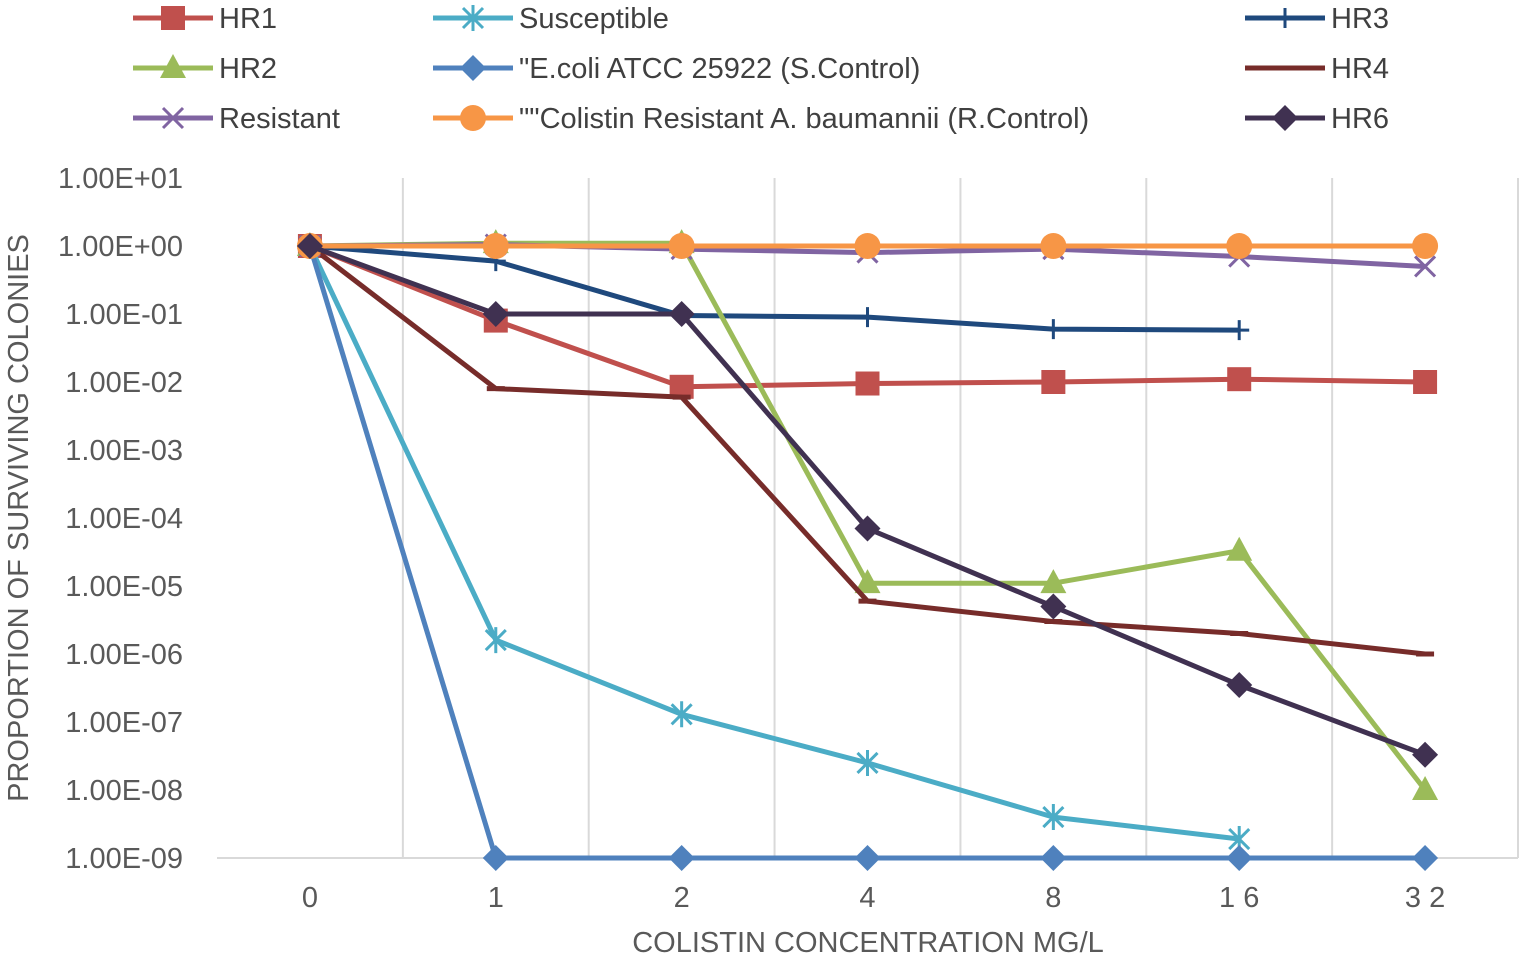 The image size is (1524, 962). Describe the element at coordinates (867, 898) in the screenshot. I see `x-tick-label: 4` at that location.